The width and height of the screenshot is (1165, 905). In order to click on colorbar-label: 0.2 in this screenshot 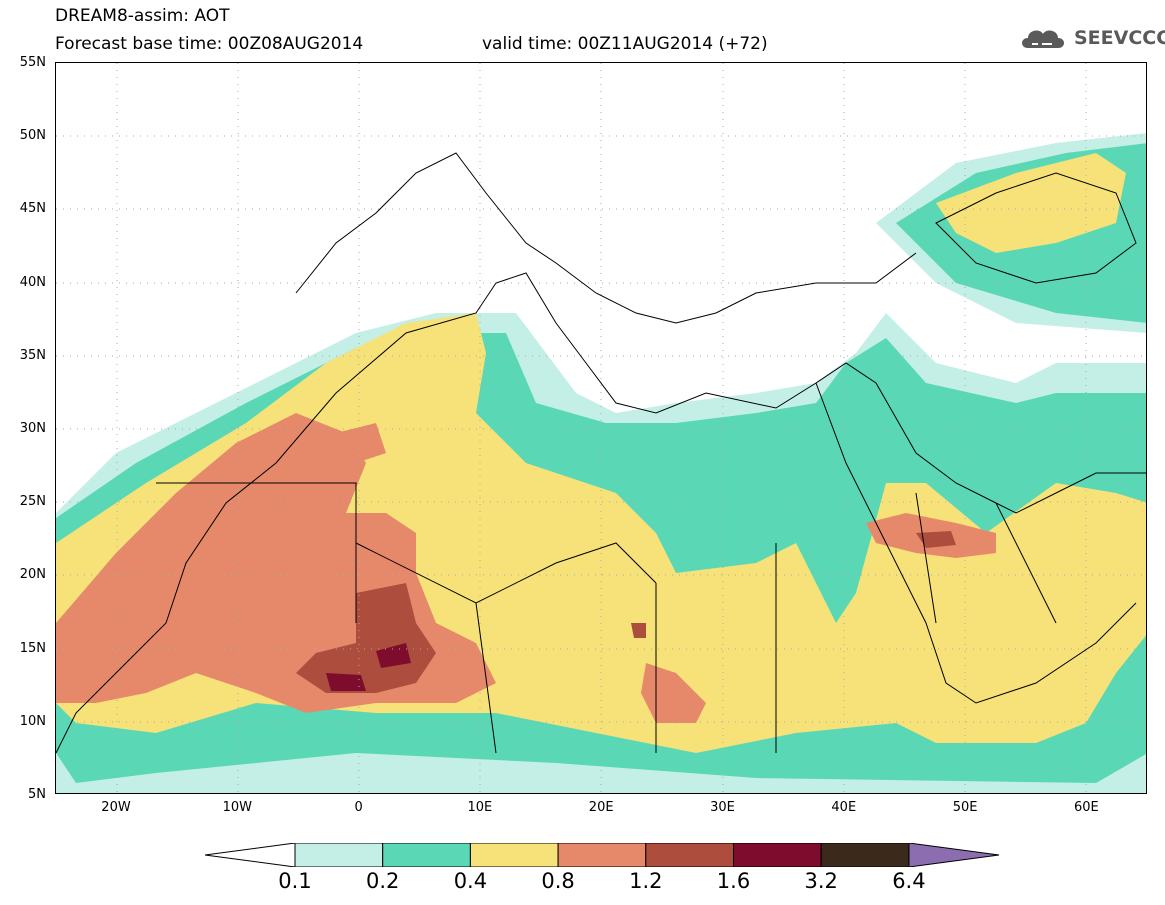, I will do `click(382, 881)`.